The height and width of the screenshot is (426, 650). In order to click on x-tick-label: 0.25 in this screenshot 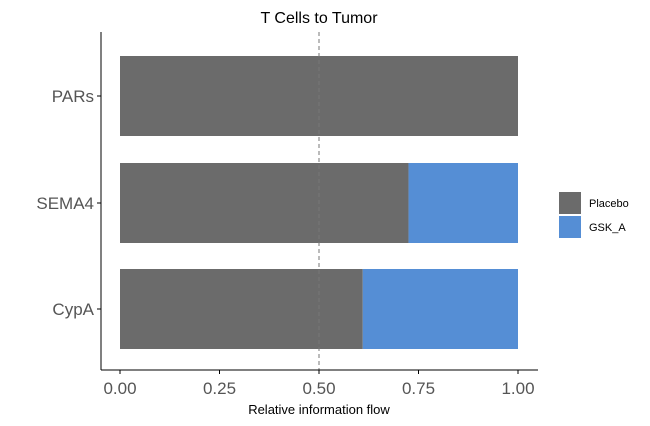, I will do `click(219, 388)`.